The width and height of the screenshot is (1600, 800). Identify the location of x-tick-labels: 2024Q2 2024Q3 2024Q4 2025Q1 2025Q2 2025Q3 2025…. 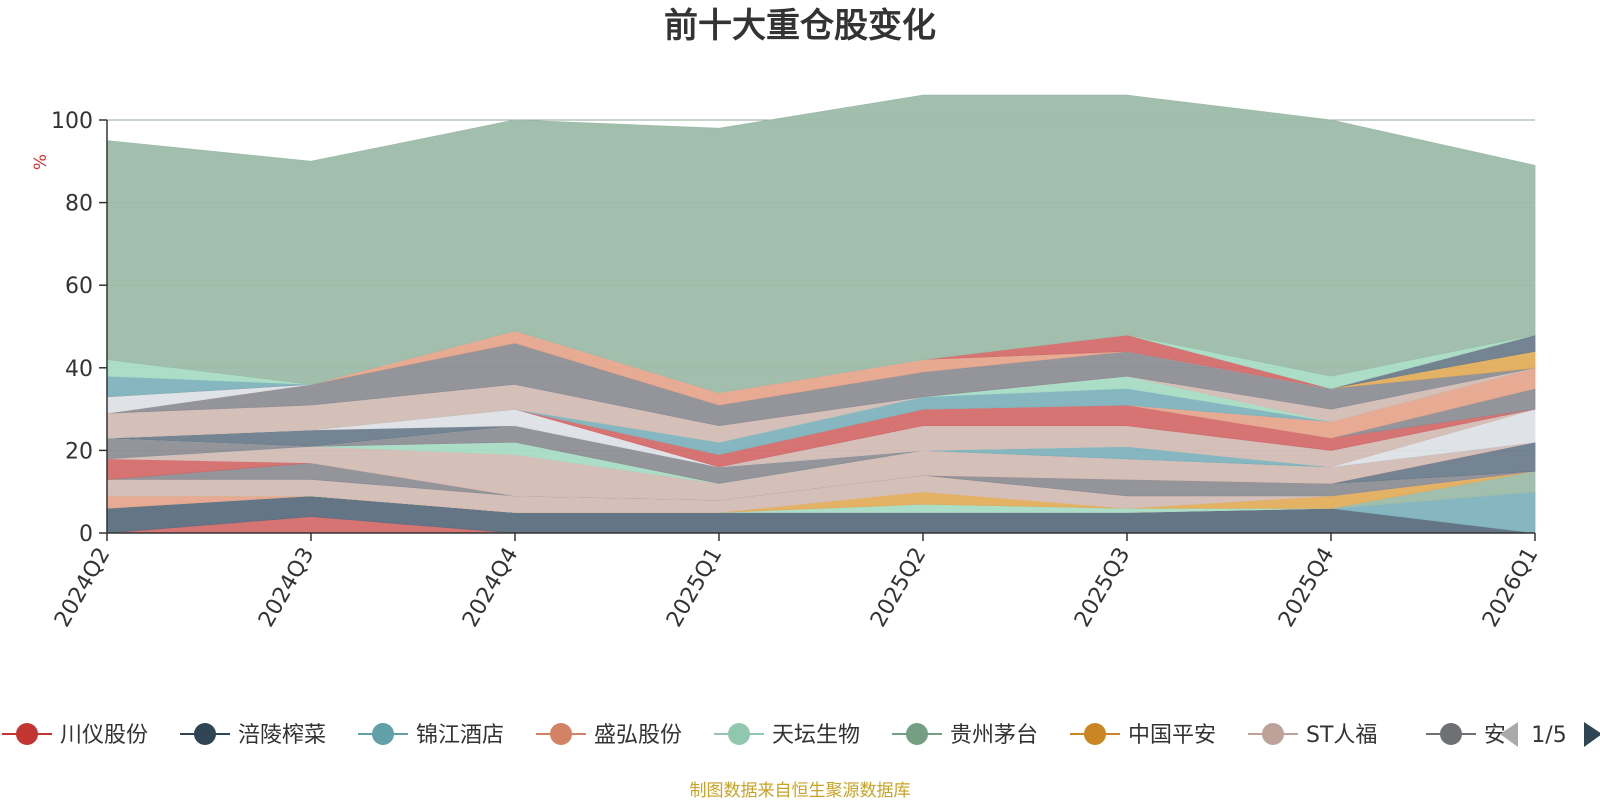
(796, 587).